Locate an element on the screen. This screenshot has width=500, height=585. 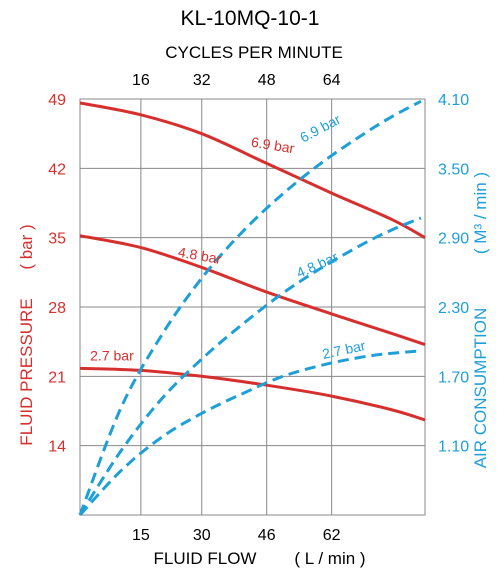
y2-axis-title: AIR CONSUMPTION is located at coordinates (480, 388).